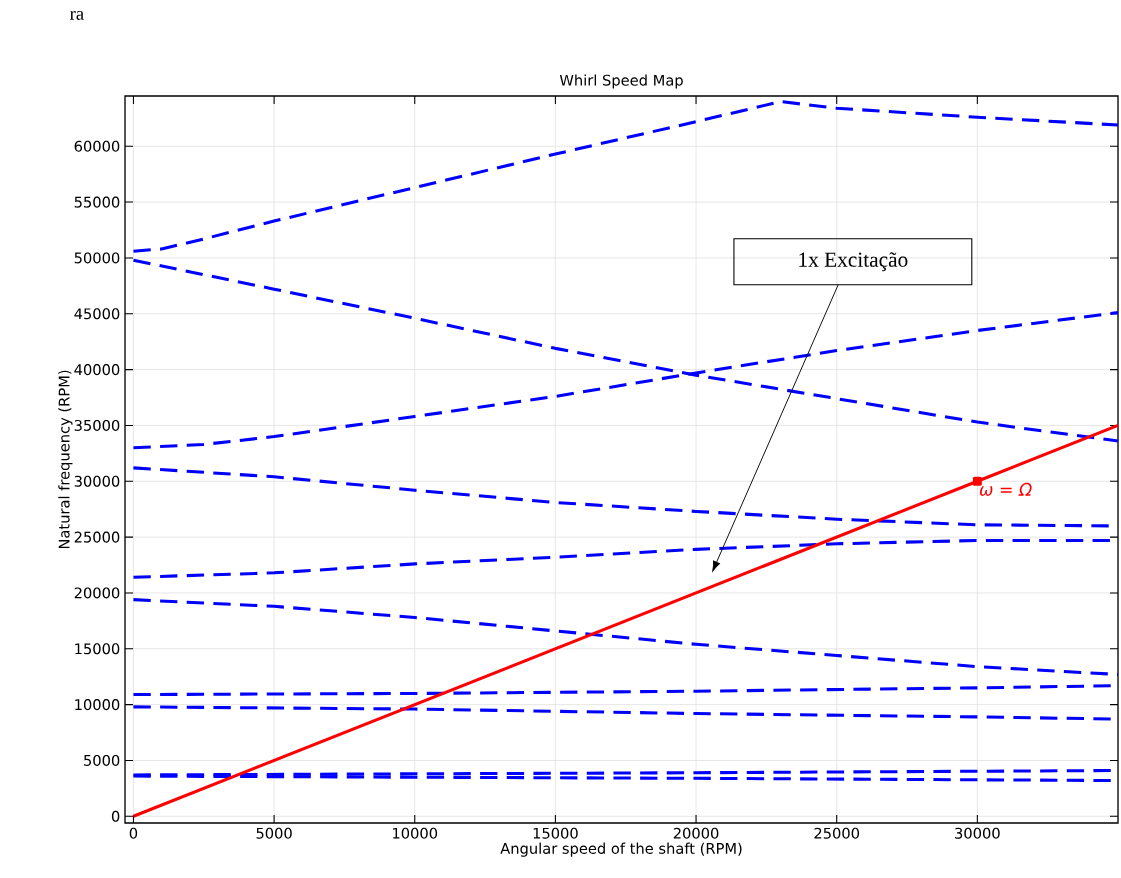 This screenshot has height=878, width=1121. I want to click on y-tick-label: 25000, so click(97, 537).